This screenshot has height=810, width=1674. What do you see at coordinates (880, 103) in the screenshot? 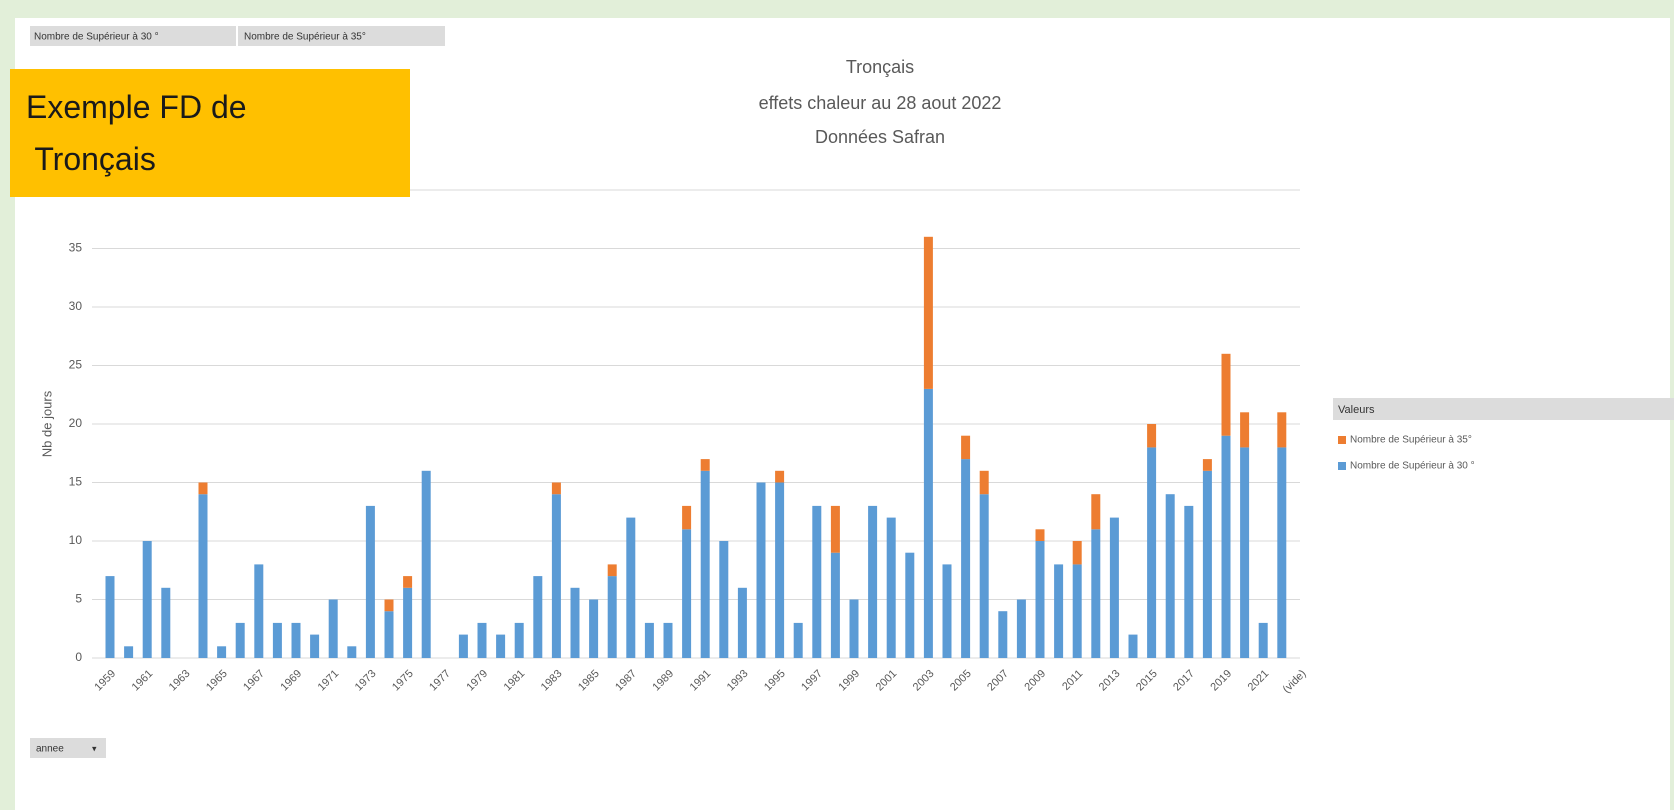
I see `chart-subtitle: effets chaleur au 28 aout 2022` at bounding box center [880, 103].